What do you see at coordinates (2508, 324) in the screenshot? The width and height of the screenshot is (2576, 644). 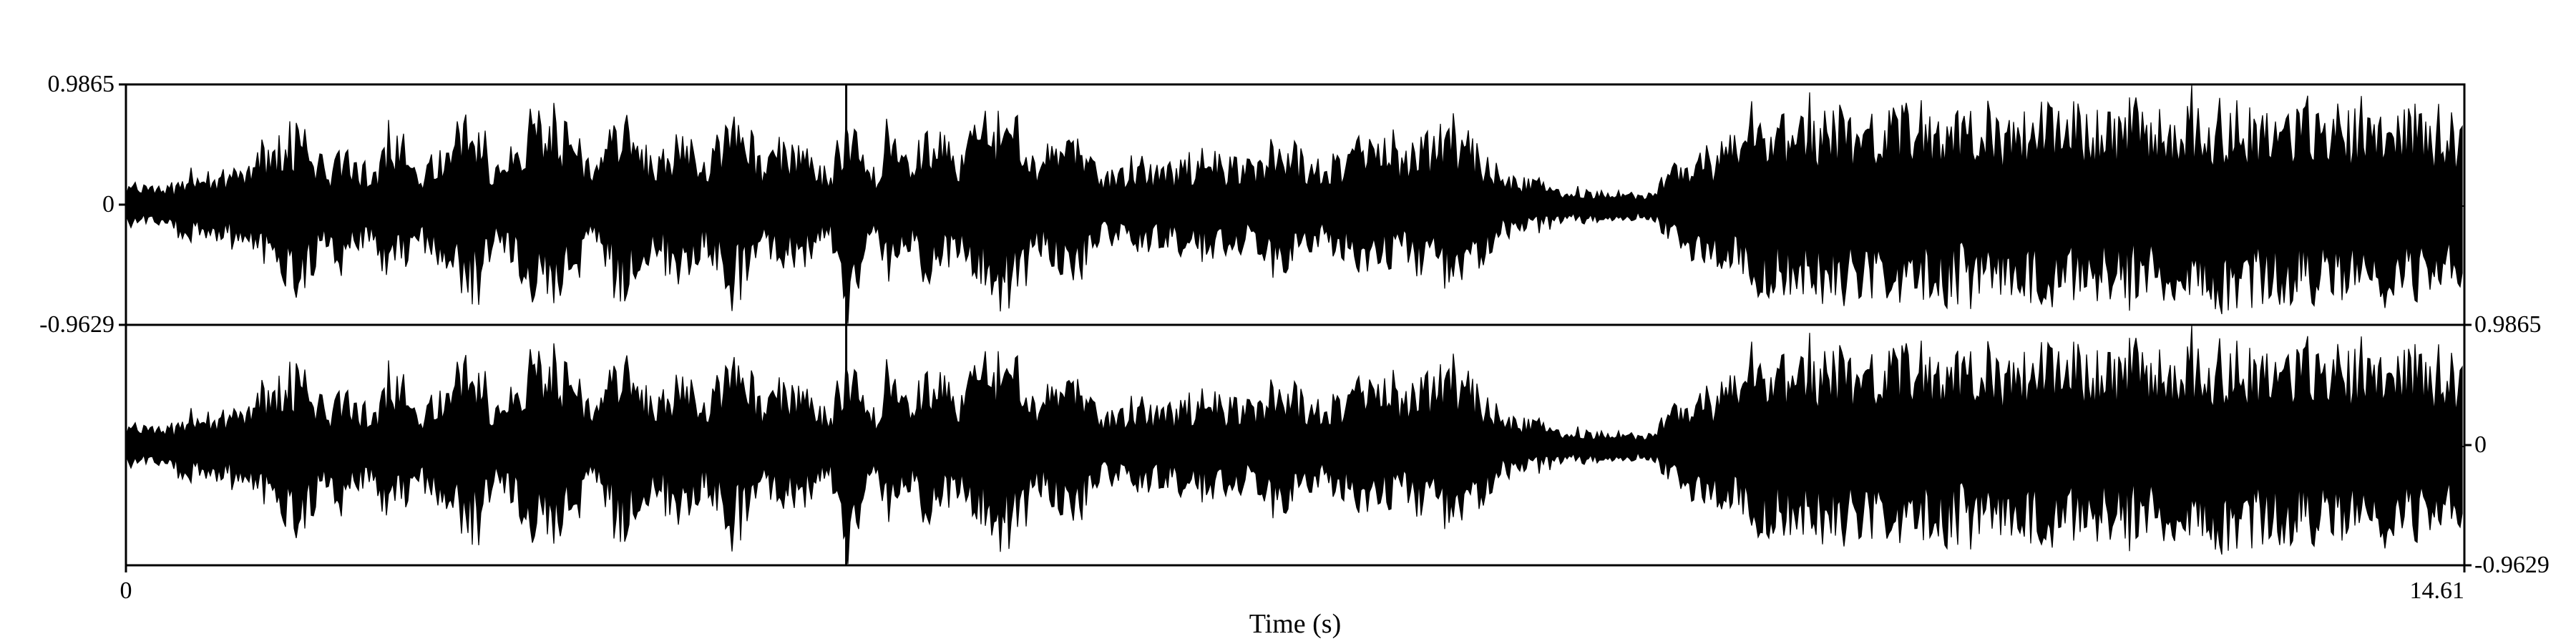 I see `ch2-ytick-label-top: 0.9865` at bounding box center [2508, 324].